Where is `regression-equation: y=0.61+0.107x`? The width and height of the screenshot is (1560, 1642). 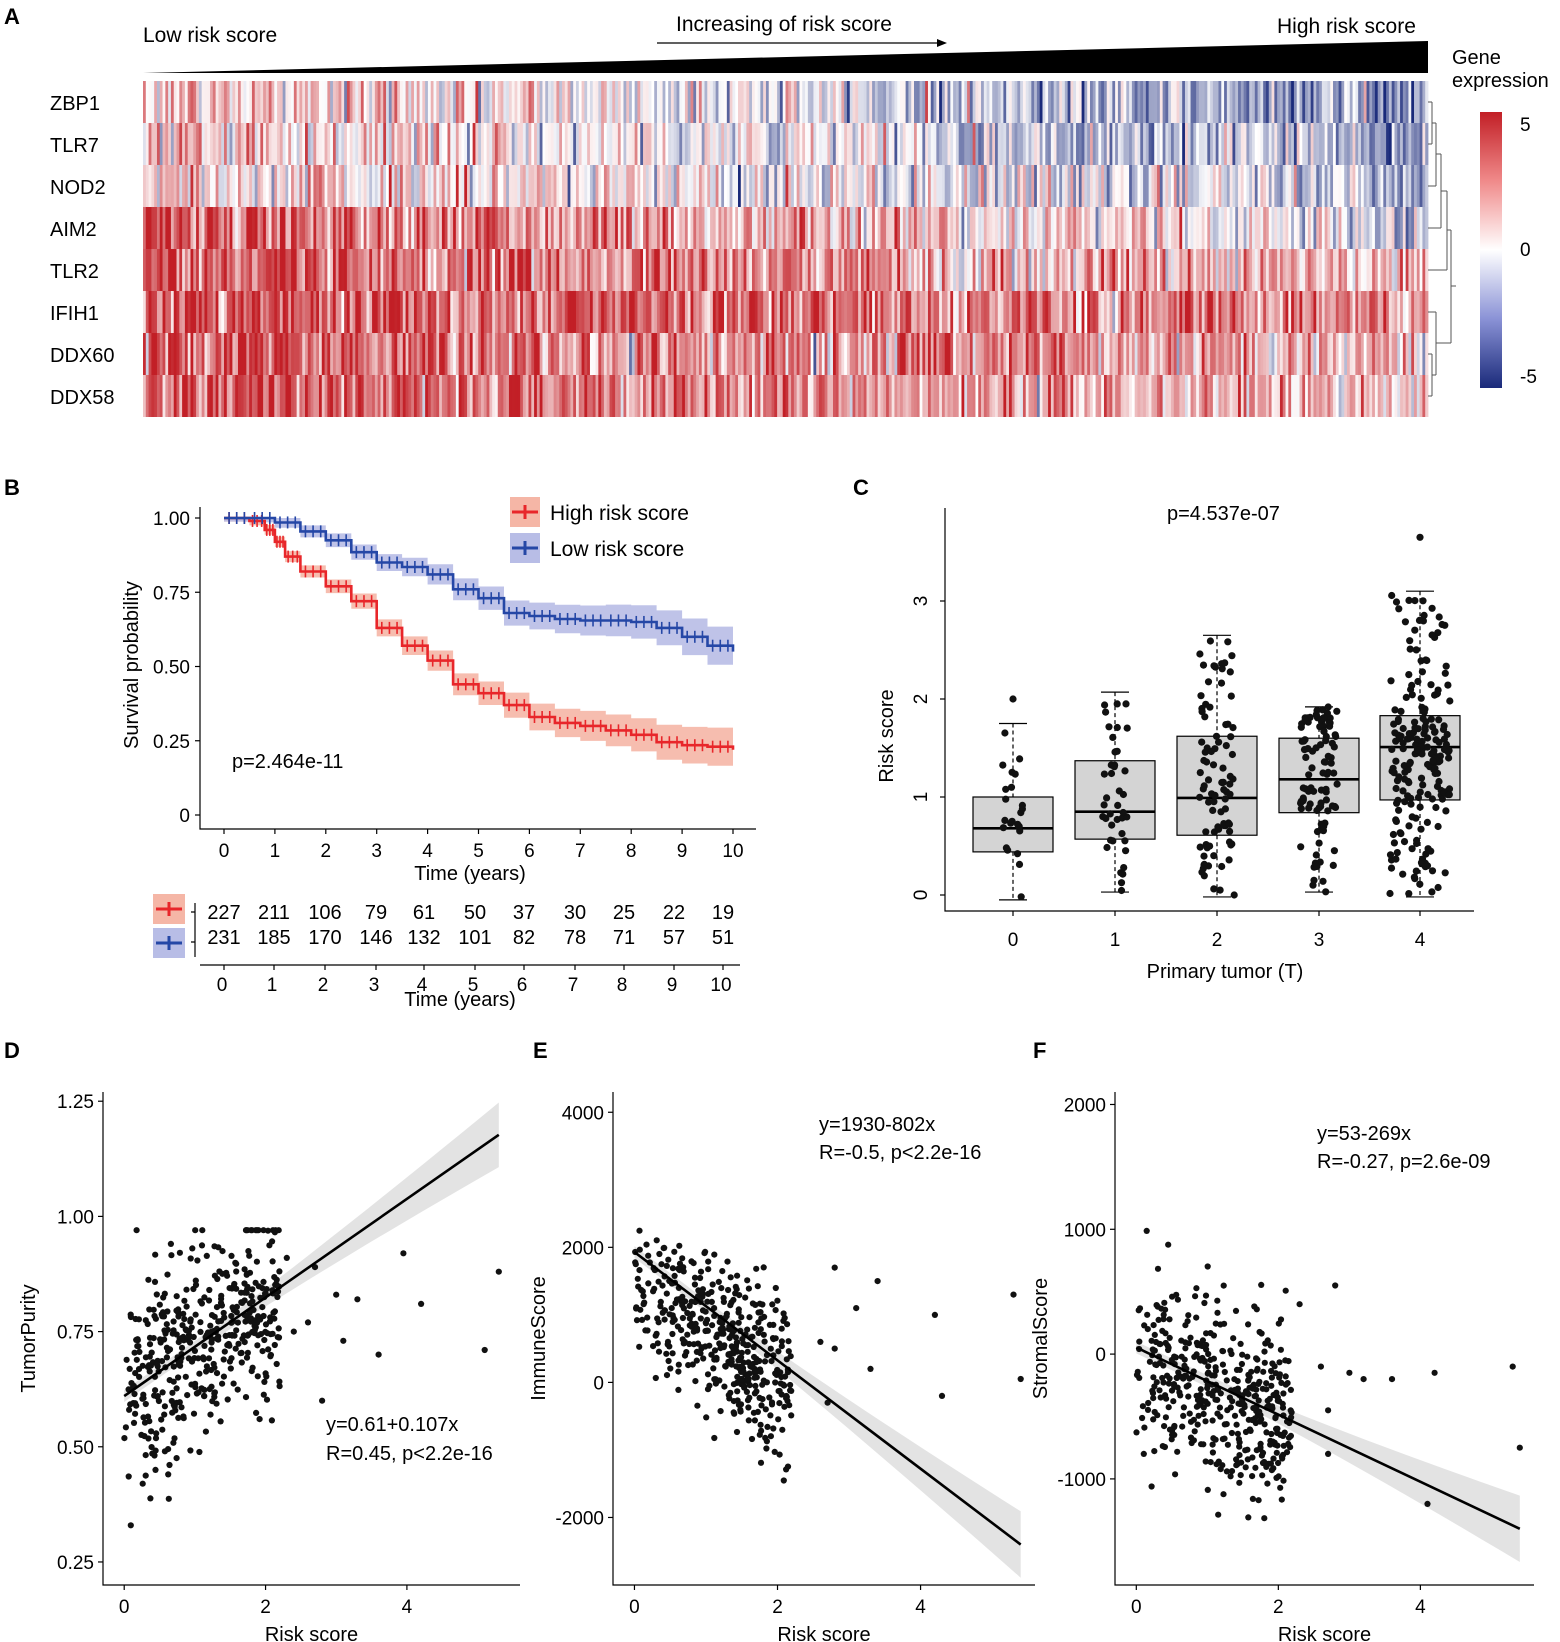
regression-equation: y=0.61+0.107x is located at coordinates (392, 1425).